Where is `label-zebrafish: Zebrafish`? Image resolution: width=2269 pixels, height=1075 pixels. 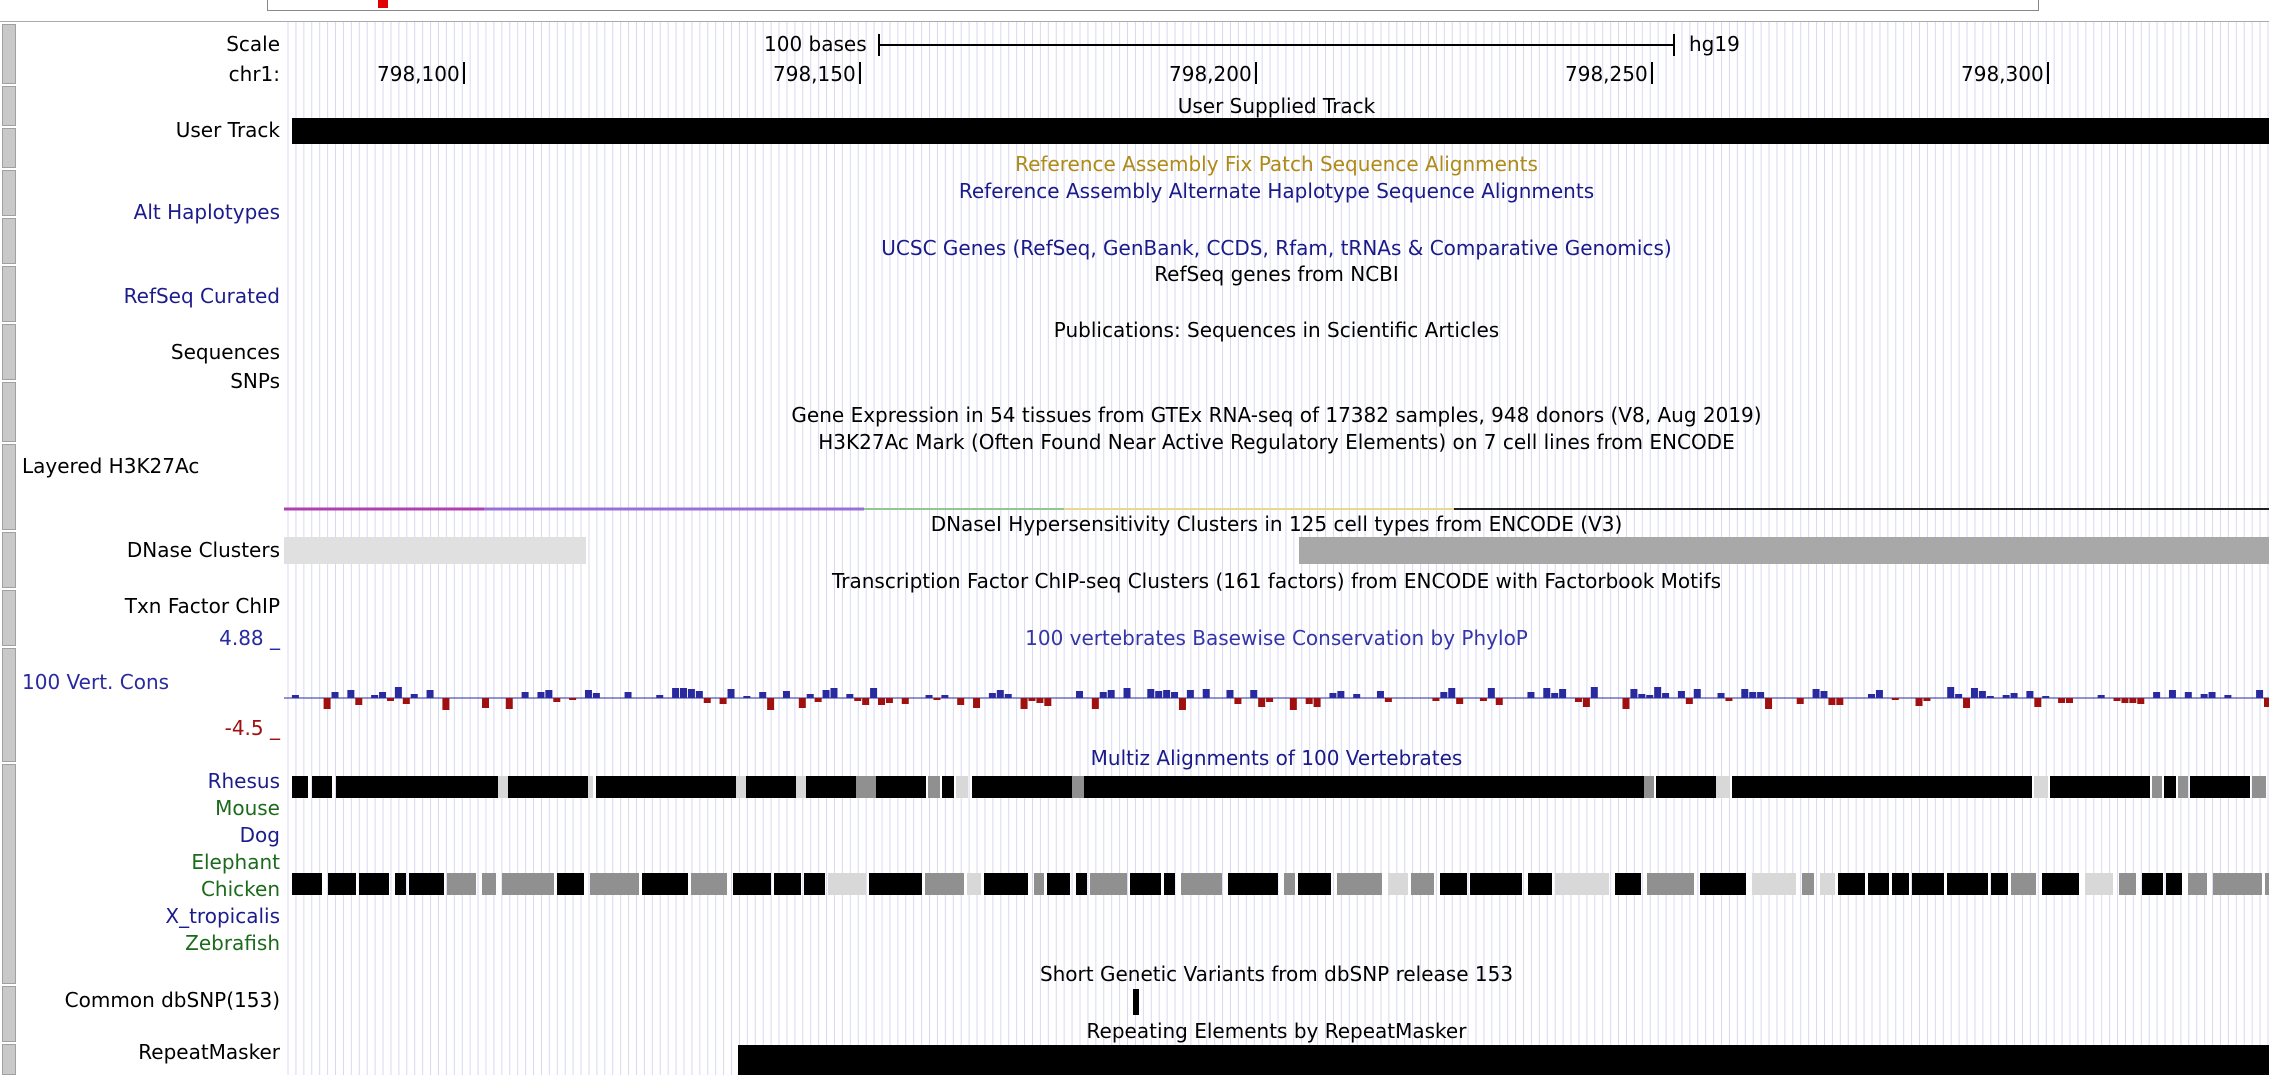
label-zebrafish: Zebrafish is located at coordinates (232, 943).